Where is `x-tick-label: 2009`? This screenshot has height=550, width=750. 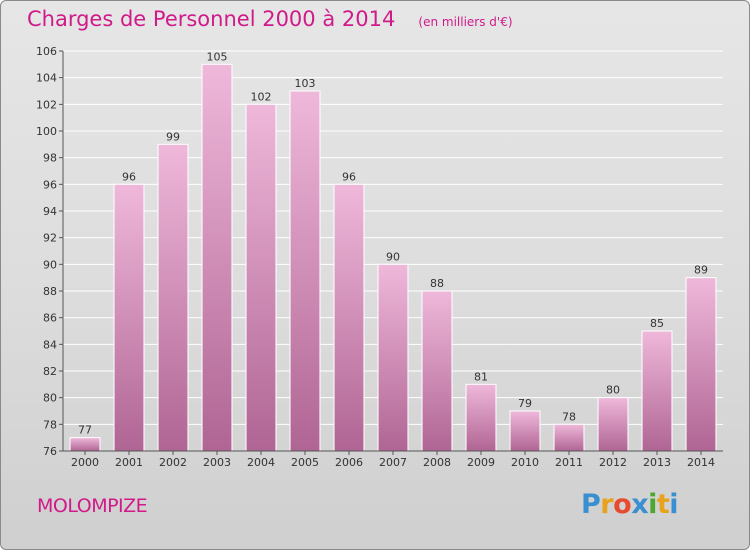 x-tick-label: 2009 is located at coordinates (481, 462).